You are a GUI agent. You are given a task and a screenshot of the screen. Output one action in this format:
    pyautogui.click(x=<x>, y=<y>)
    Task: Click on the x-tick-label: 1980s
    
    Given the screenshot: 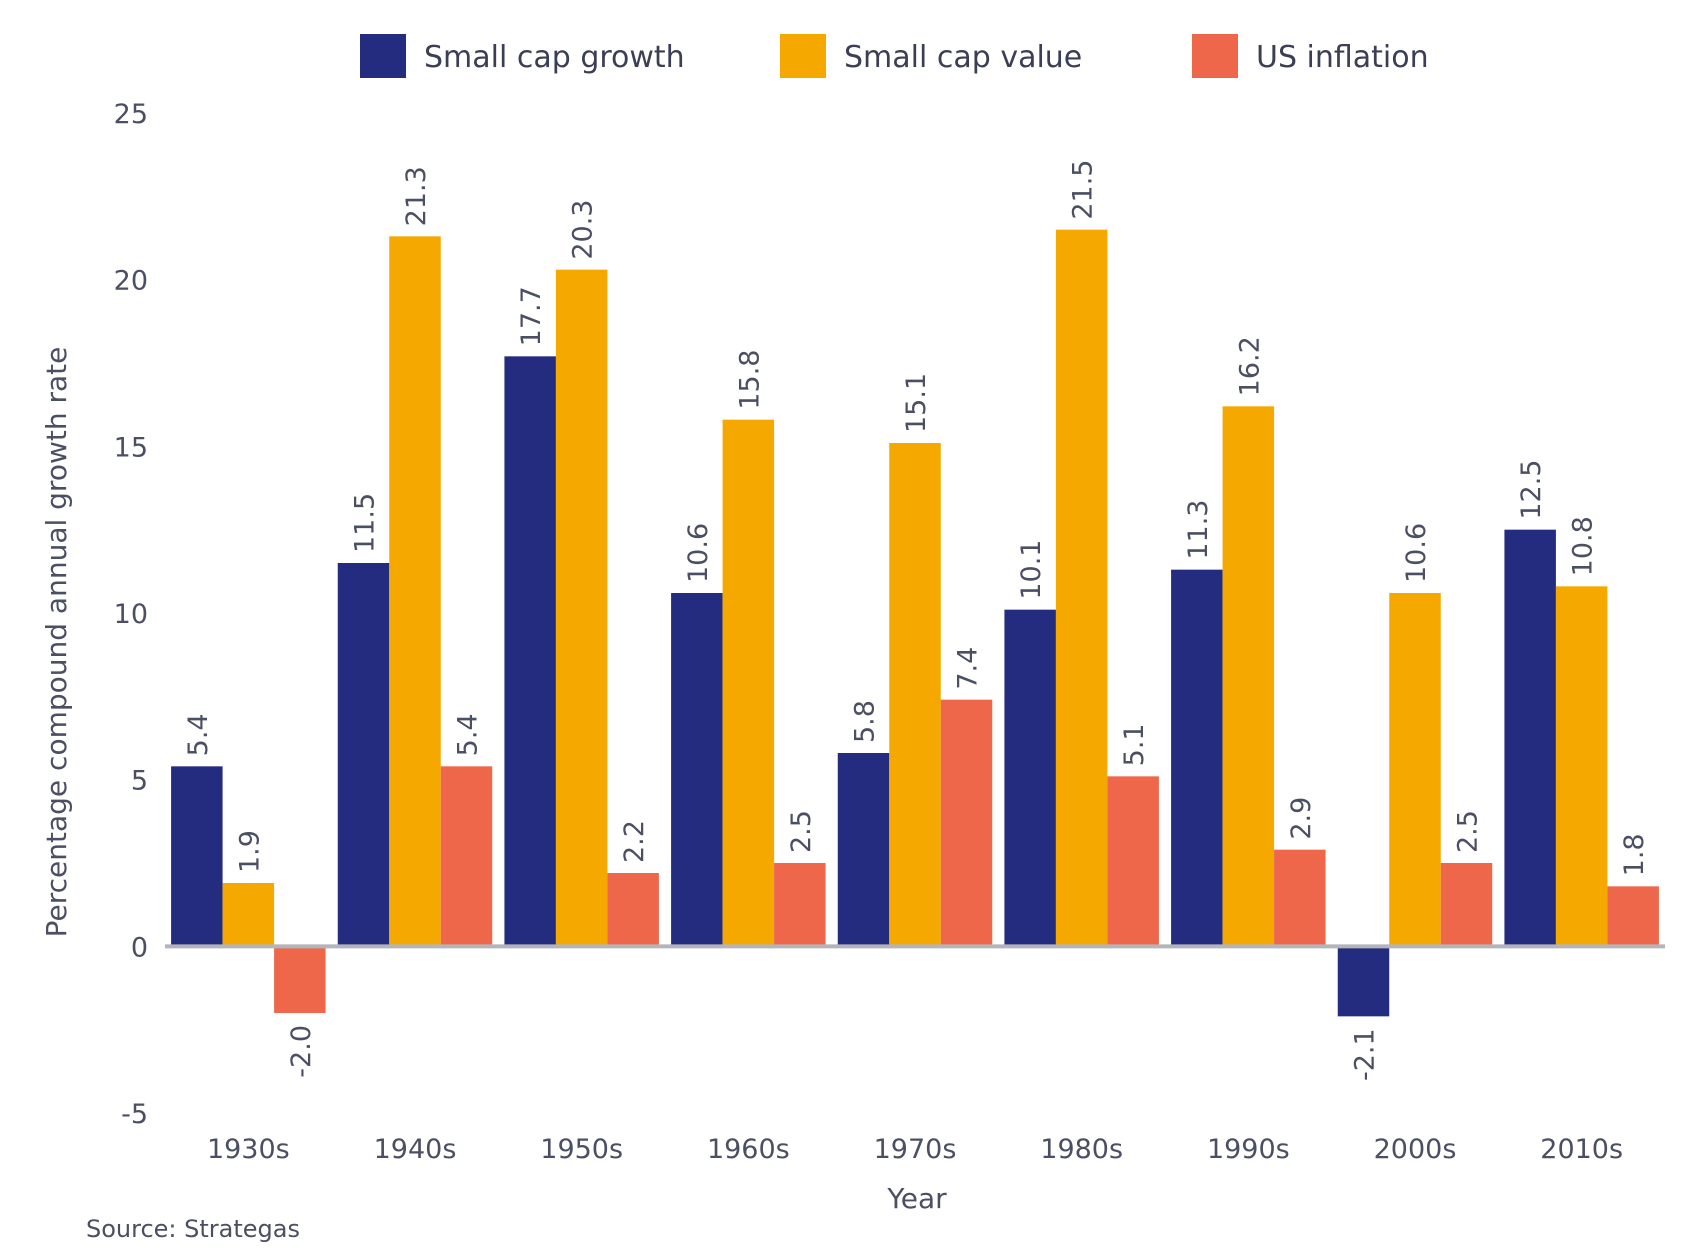 What is the action you would take?
    pyautogui.click(x=1081, y=1149)
    